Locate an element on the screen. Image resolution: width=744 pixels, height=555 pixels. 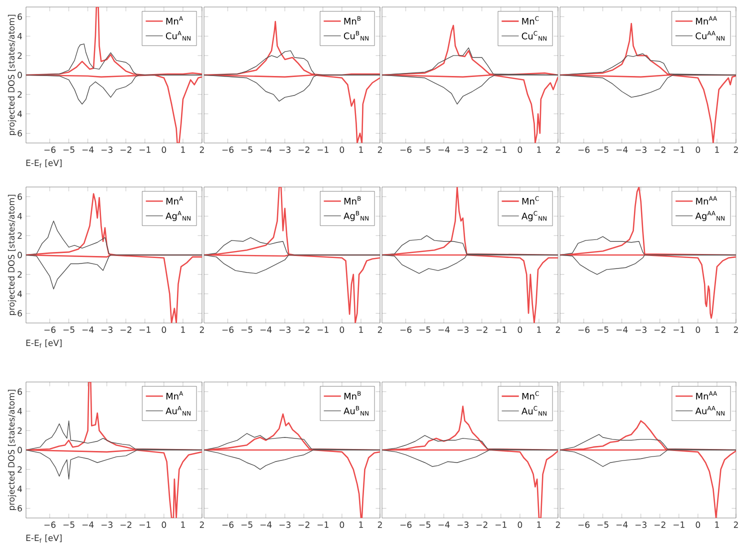
y-axis-title: projected DOS [states/atom] is located at coordinates (12, 450).